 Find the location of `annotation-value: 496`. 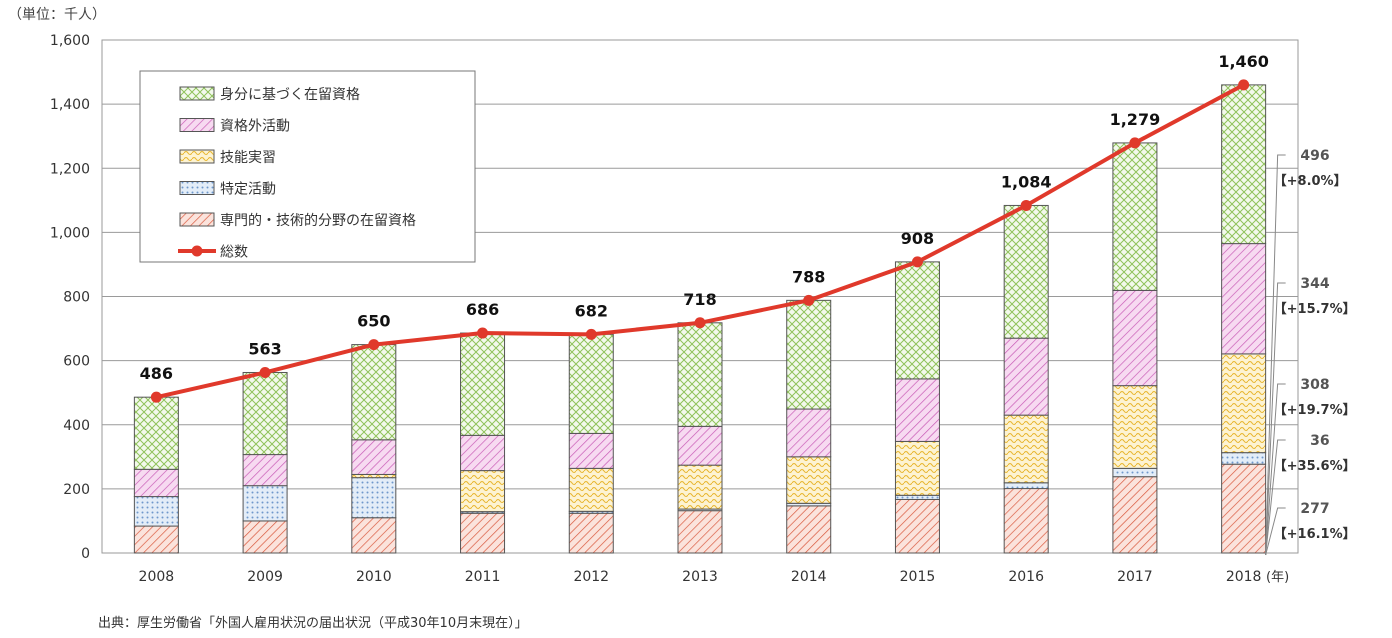

annotation-value: 496 is located at coordinates (1314, 156).